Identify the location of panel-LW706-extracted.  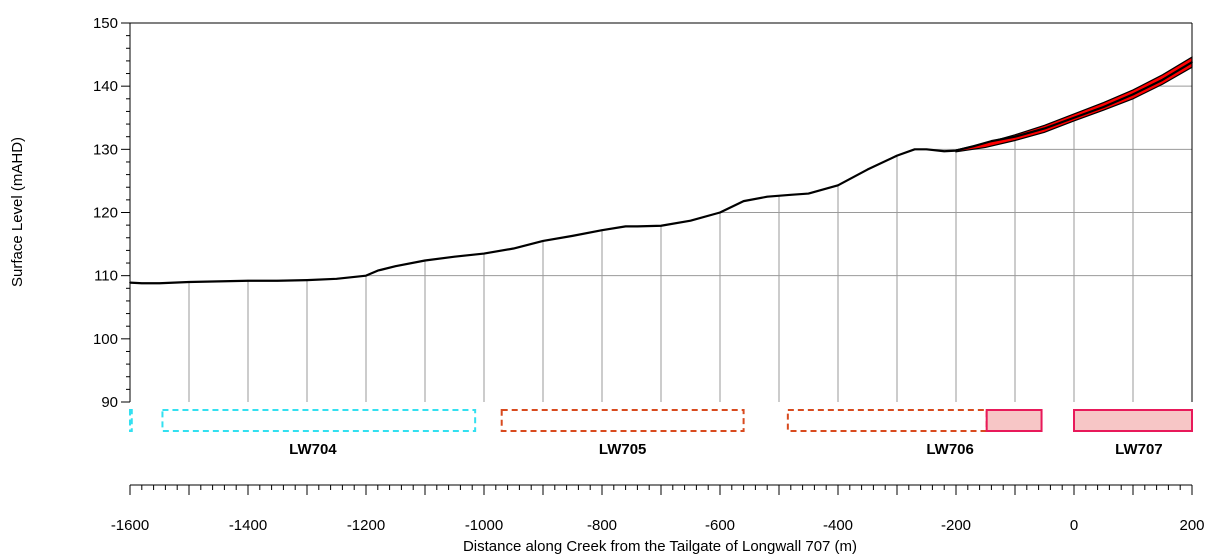
(1014, 420).